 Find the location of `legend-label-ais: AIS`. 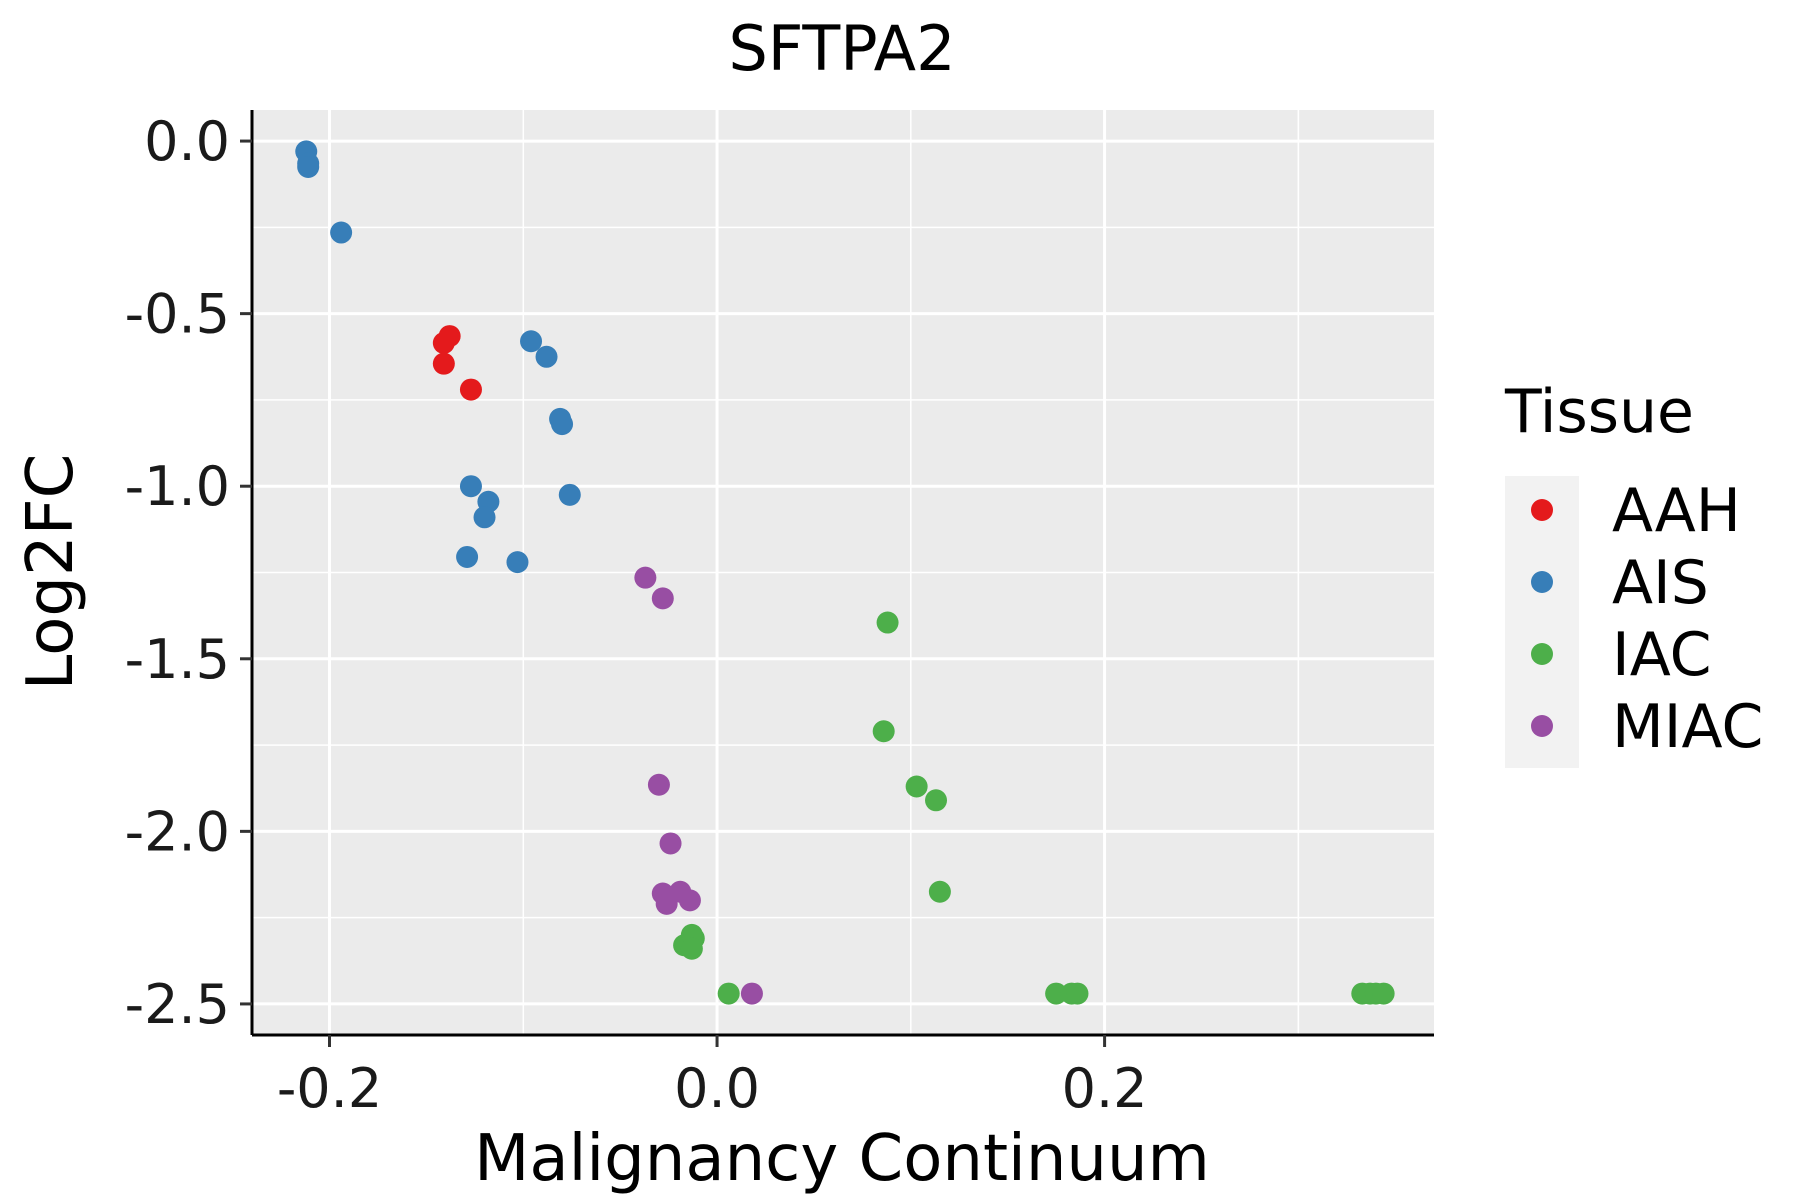

legend-label-ais: AIS is located at coordinates (1660, 583).